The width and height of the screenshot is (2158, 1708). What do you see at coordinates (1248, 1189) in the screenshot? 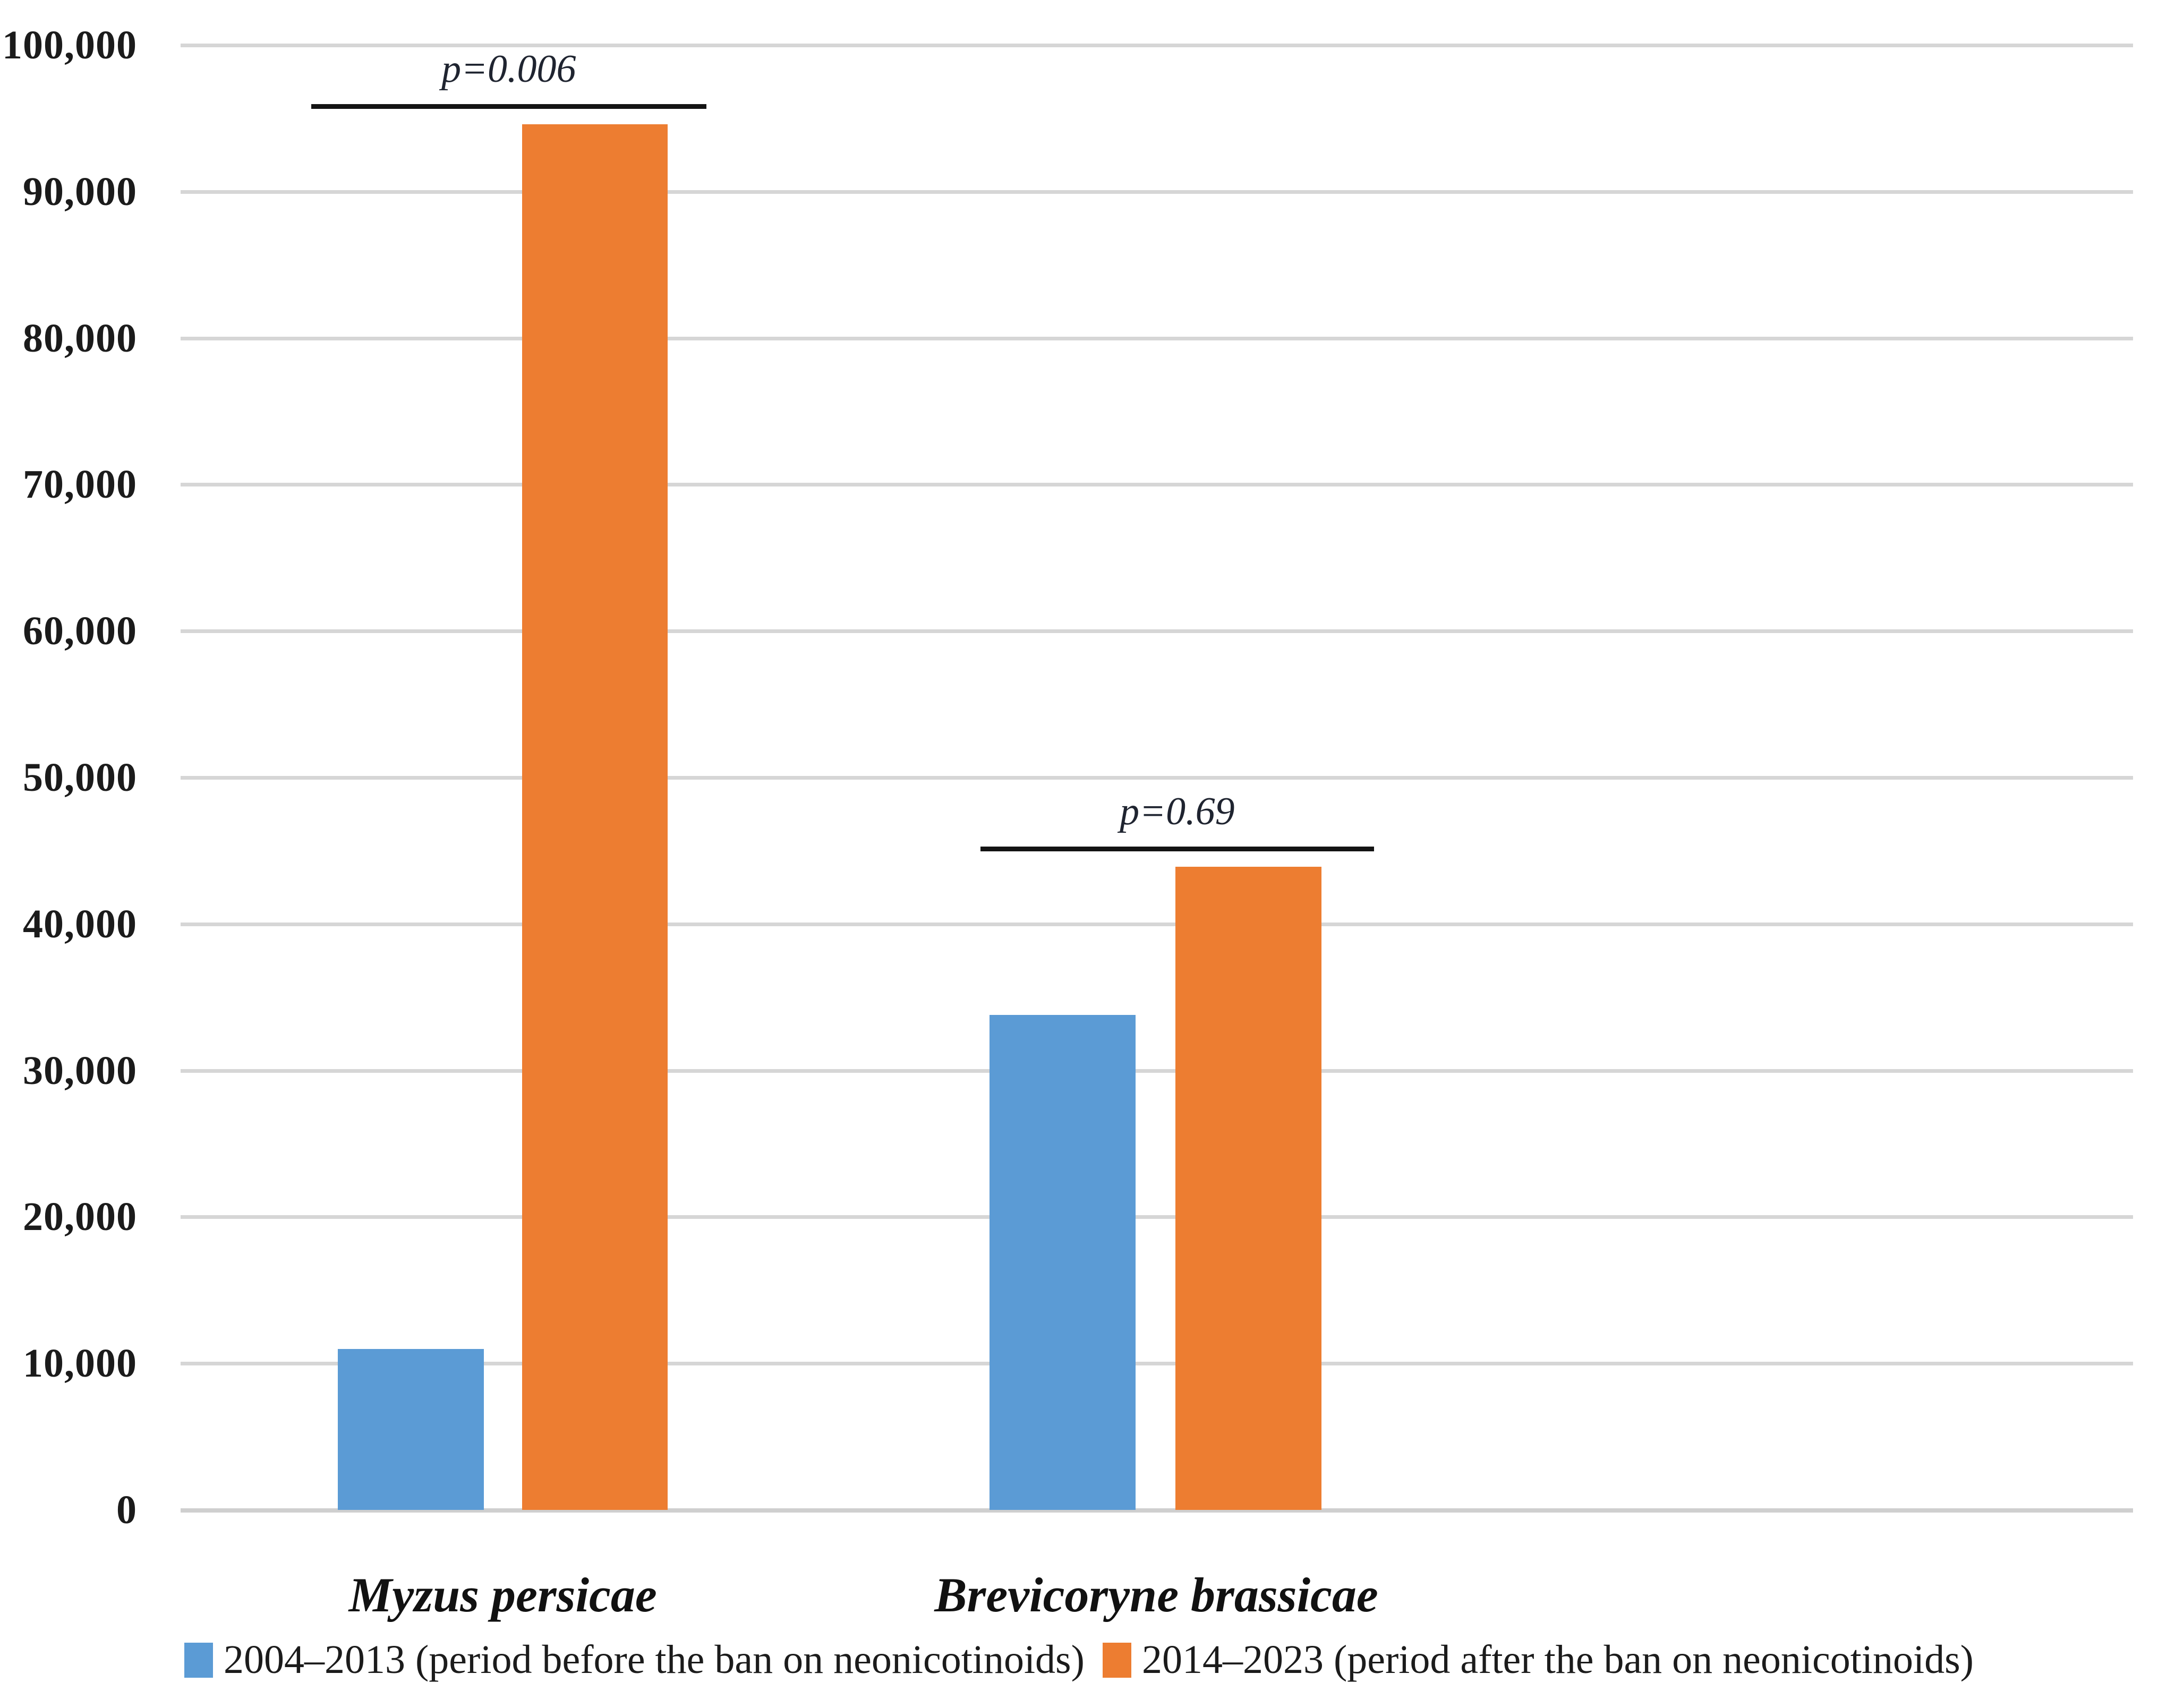
I see `bar-series2-brevicoryne-brassicae` at bounding box center [1248, 1189].